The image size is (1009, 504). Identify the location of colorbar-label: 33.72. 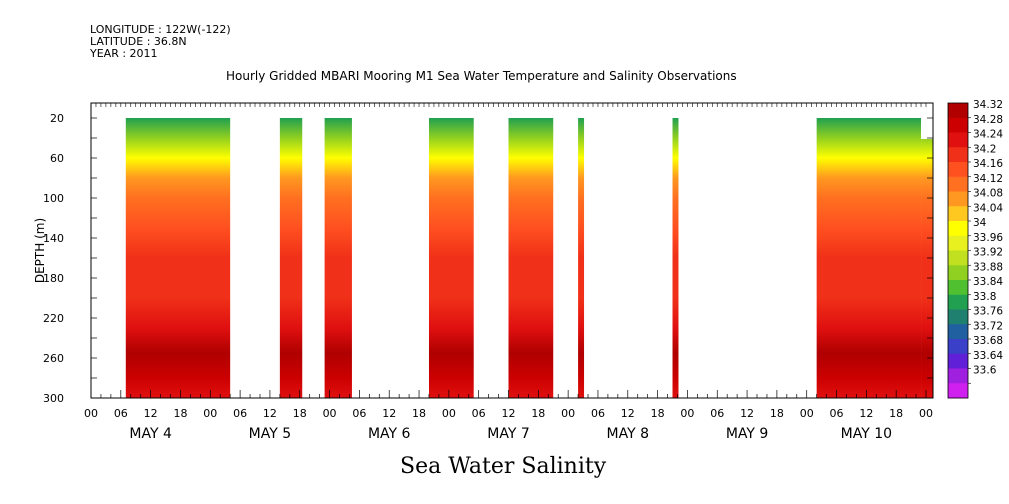
(988, 326).